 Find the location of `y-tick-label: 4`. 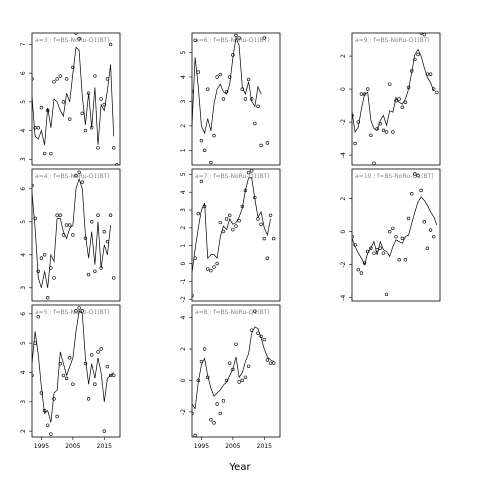

y-tick-label: 4 is located at coordinates (23, 130).